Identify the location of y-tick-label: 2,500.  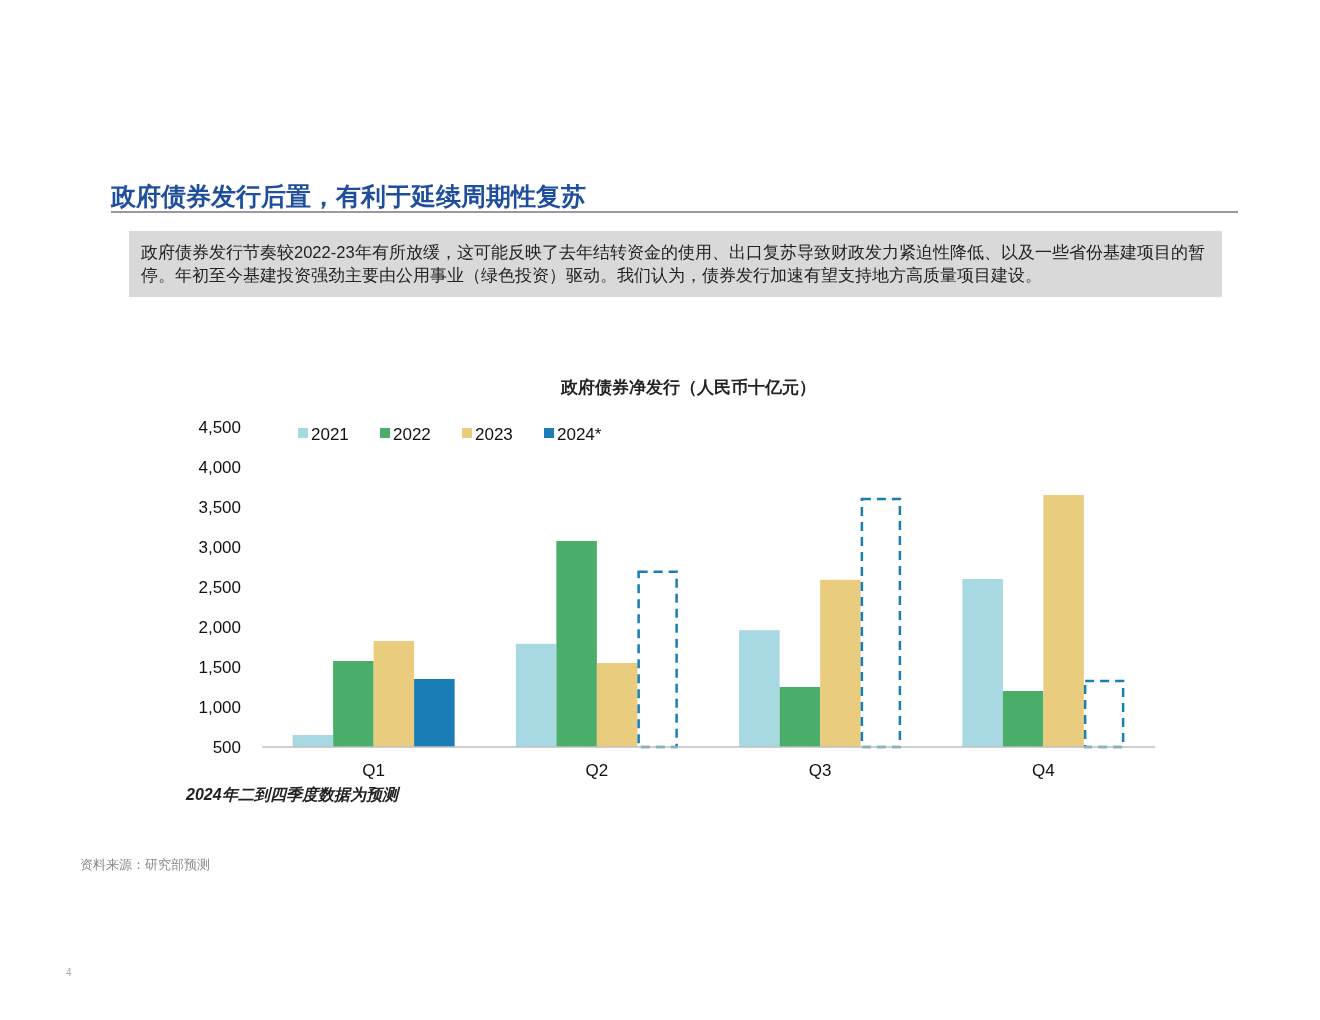
(219, 587).